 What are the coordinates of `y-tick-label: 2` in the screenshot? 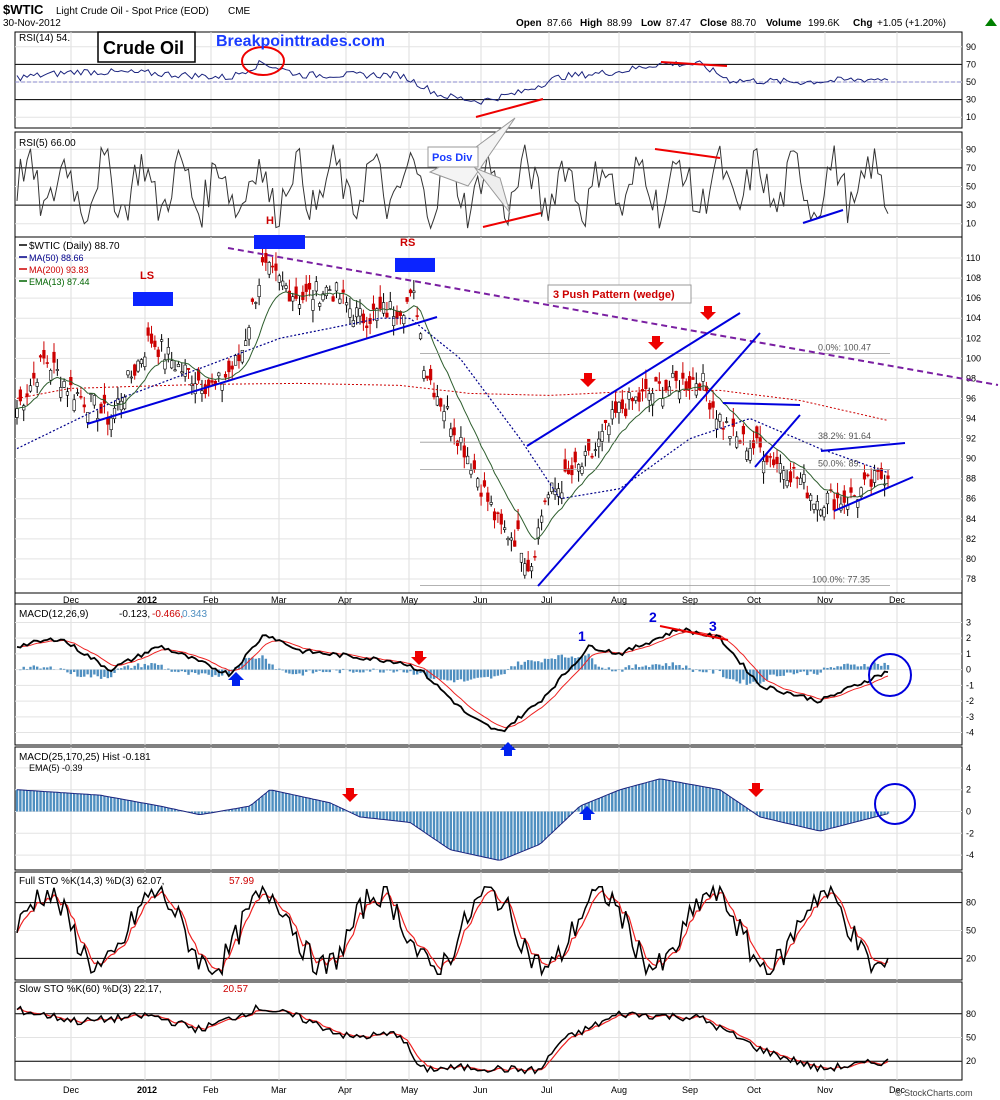 It's located at (968, 790).